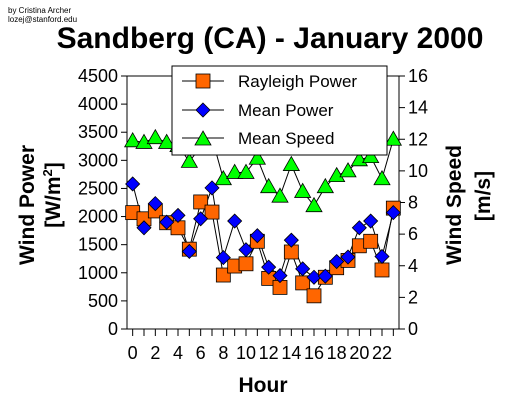  What do you see at coordinates (98, 245) in the screenshot?
I see `y-left-tick-label: 1500` at bounding box center [98, 245].